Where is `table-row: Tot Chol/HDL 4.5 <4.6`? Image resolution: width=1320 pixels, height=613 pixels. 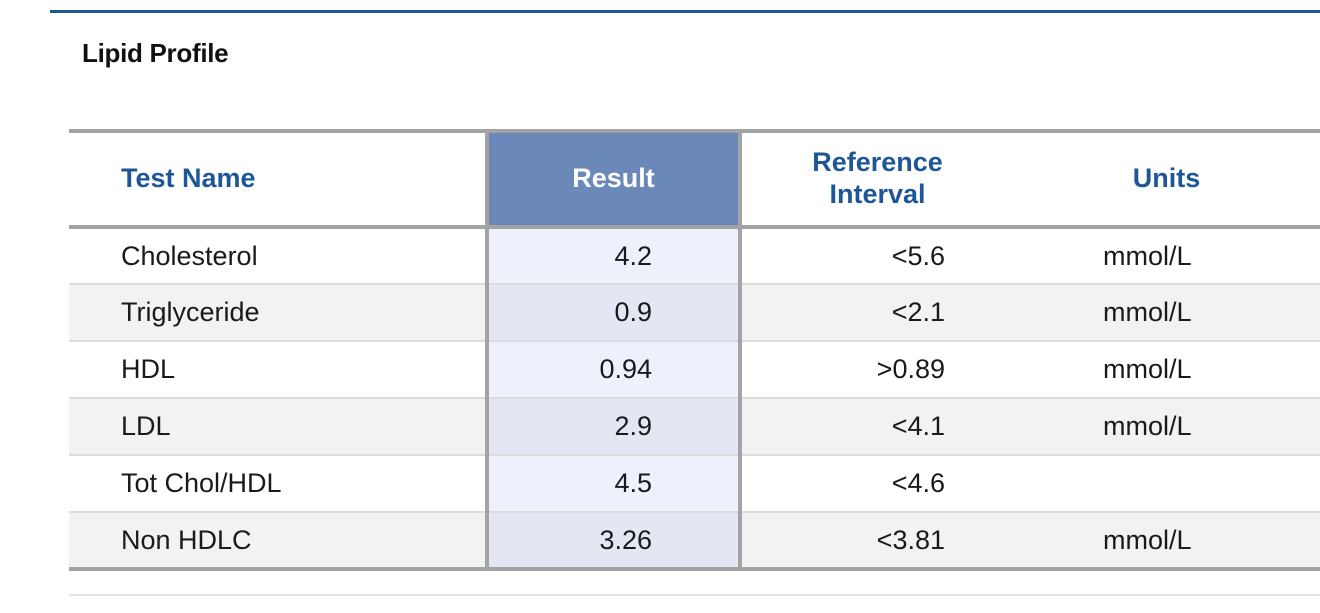
table-row: Tot Chol/HDL 4.5 <4.6 is located at coordinates (694, 484).